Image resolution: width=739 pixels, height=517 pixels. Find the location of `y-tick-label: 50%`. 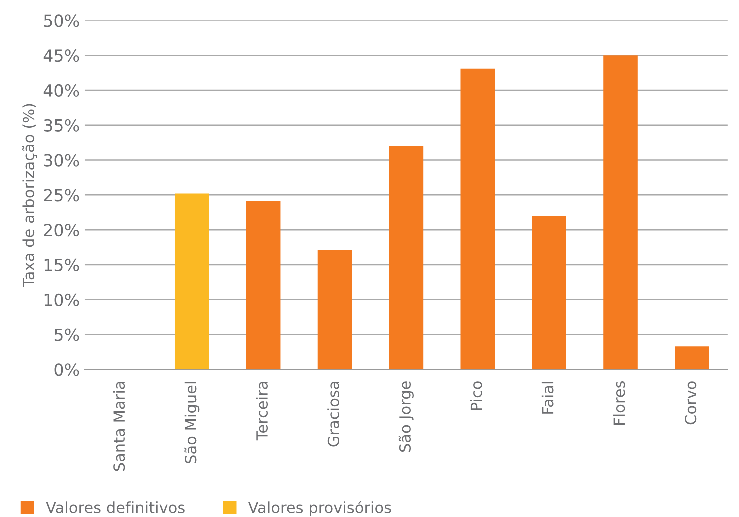

y-tick-label: 50% is located at coordinates (62, 21).